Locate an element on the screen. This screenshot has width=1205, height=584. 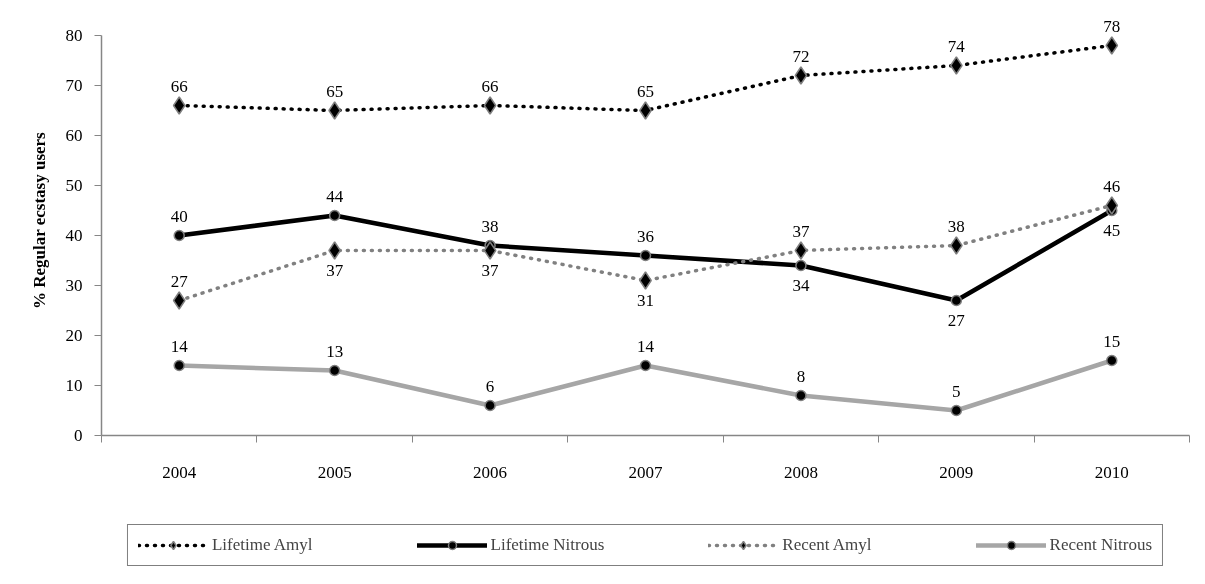
data-label: 72 is located at coordinates (801, 56).